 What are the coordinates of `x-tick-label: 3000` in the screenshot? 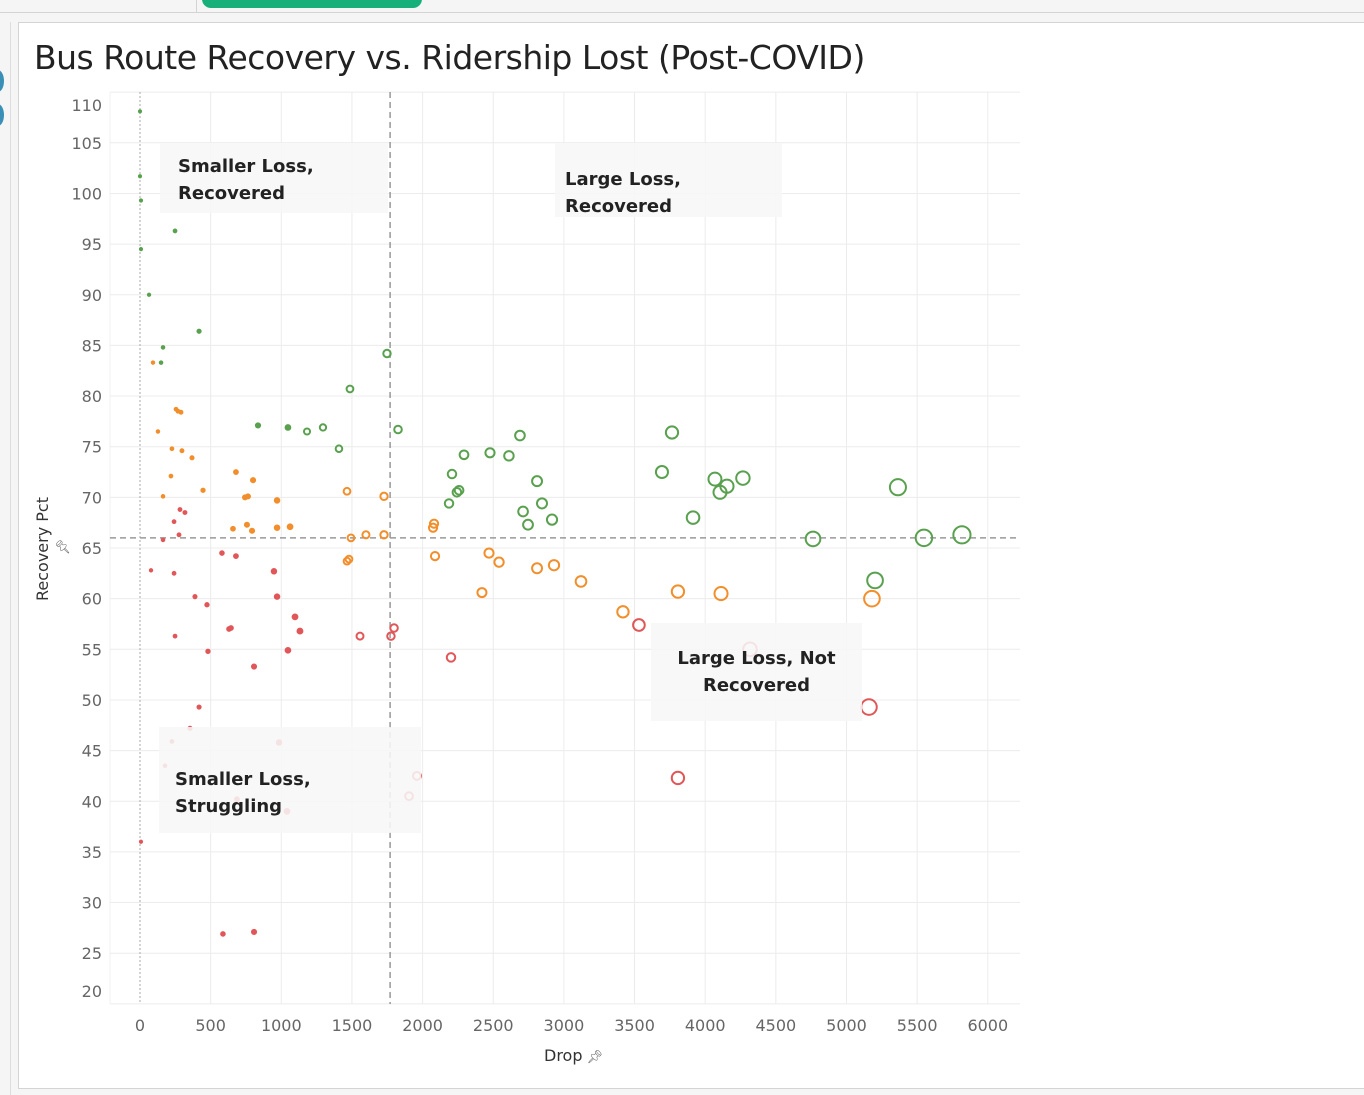 It's located at (564, 1025).